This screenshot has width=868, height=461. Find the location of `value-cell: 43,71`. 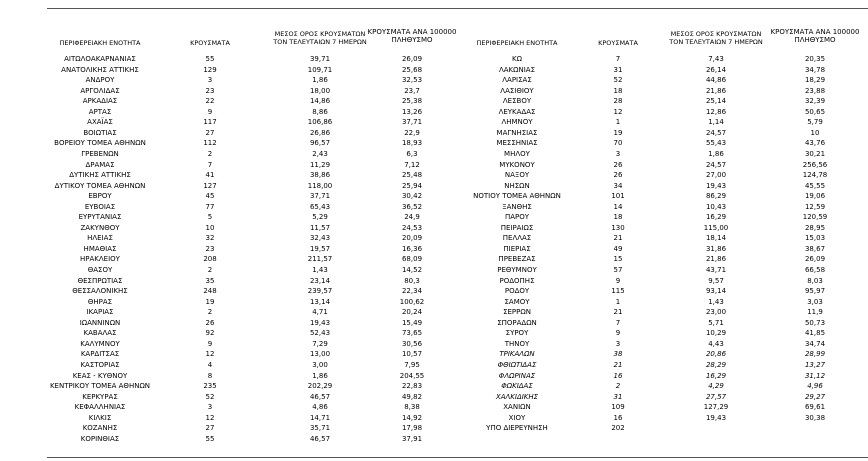

value-cell: 43,71 is located at coordinates (716, 270).